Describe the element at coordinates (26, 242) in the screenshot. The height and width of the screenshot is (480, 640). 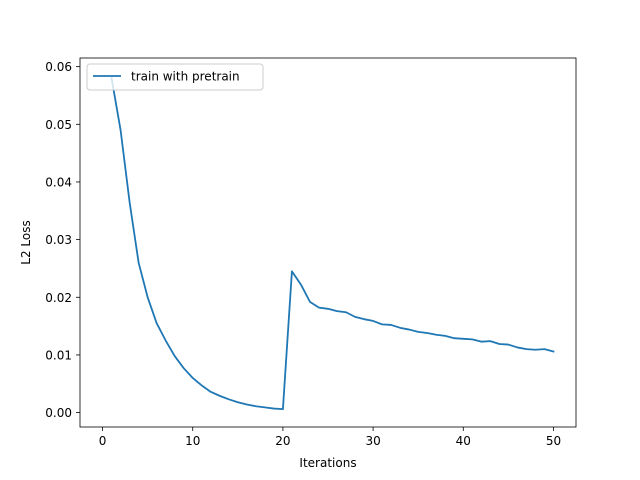
I see `y-axis-label: L2 Loss` at that location.